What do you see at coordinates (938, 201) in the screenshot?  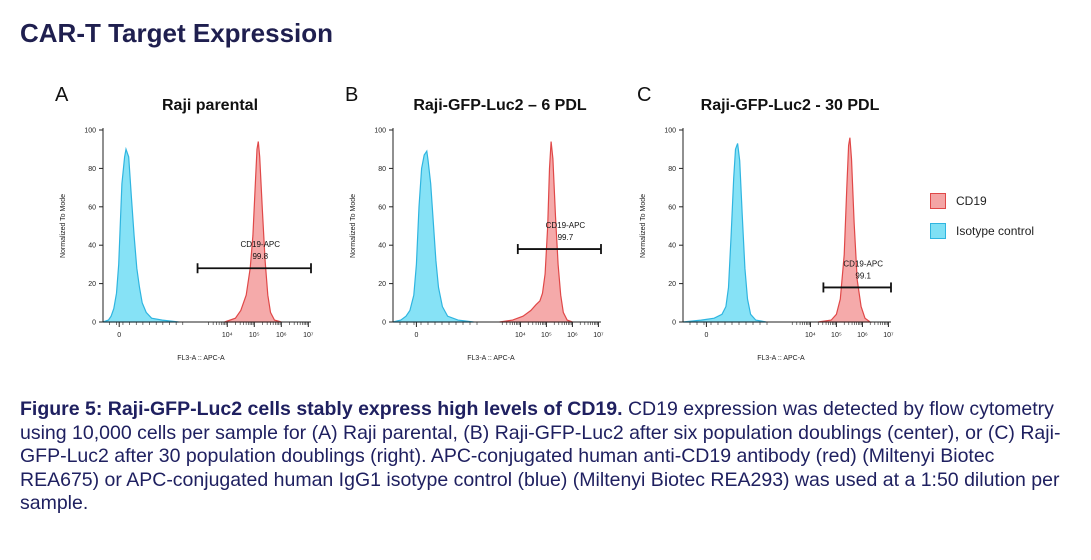 I see `legend-swatch-cd19` at bounding box center [938, 201].